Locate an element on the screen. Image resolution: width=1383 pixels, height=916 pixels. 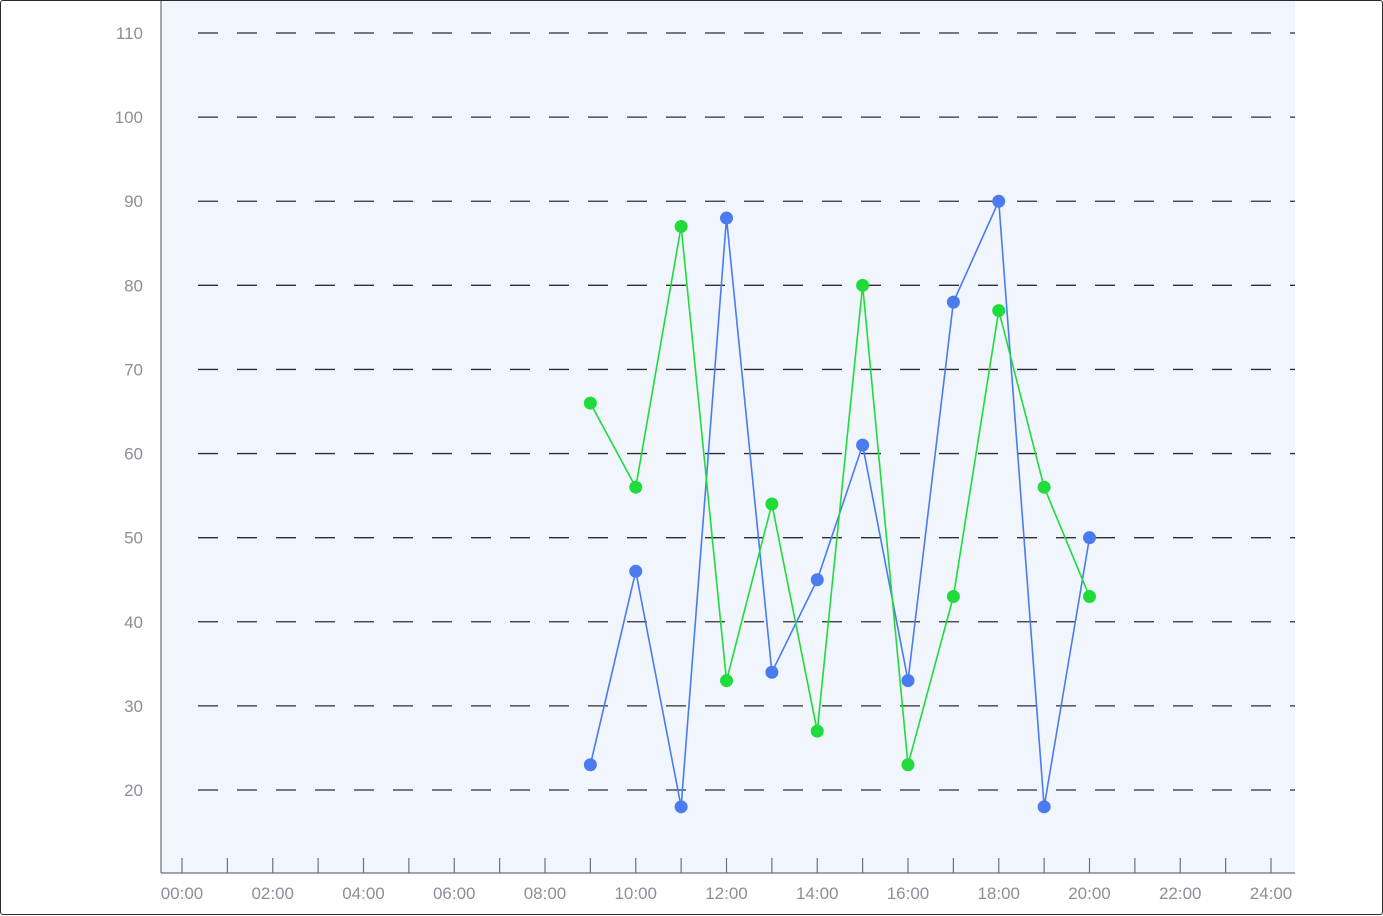
x-tick-label: 00:00 is located at coordinates (182, 893).